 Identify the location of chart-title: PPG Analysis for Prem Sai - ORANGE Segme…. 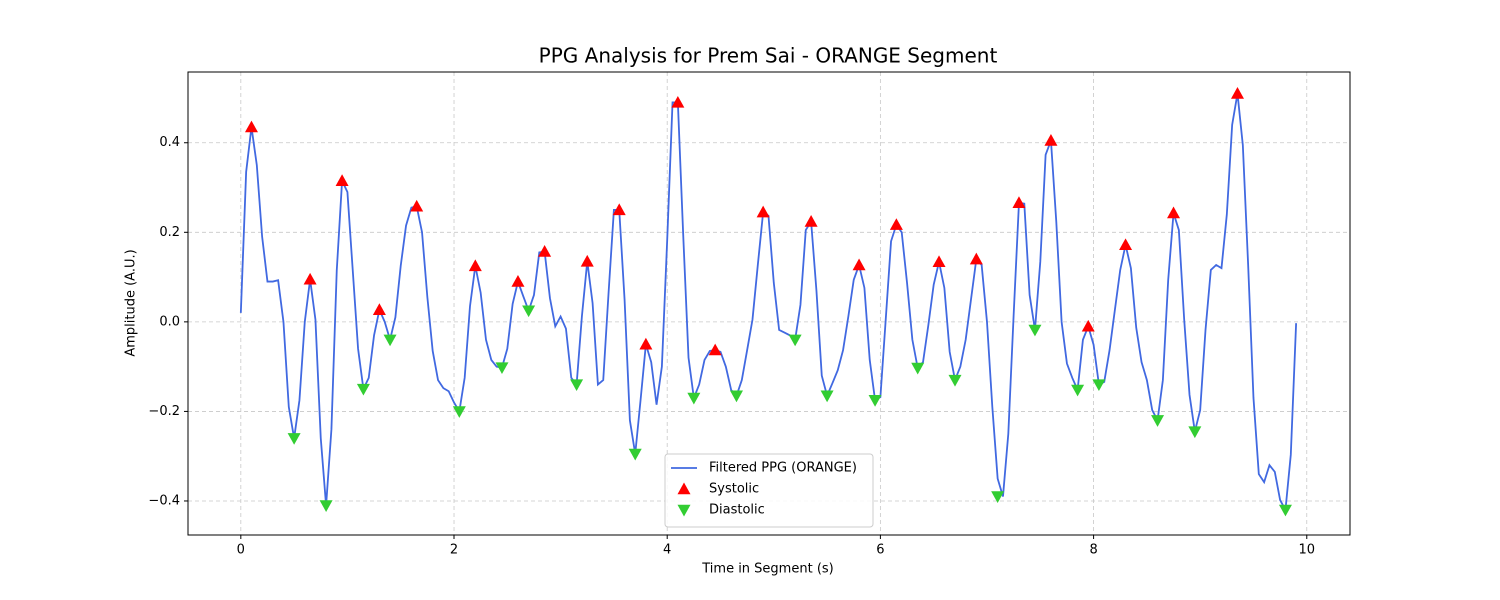
(768, 56).